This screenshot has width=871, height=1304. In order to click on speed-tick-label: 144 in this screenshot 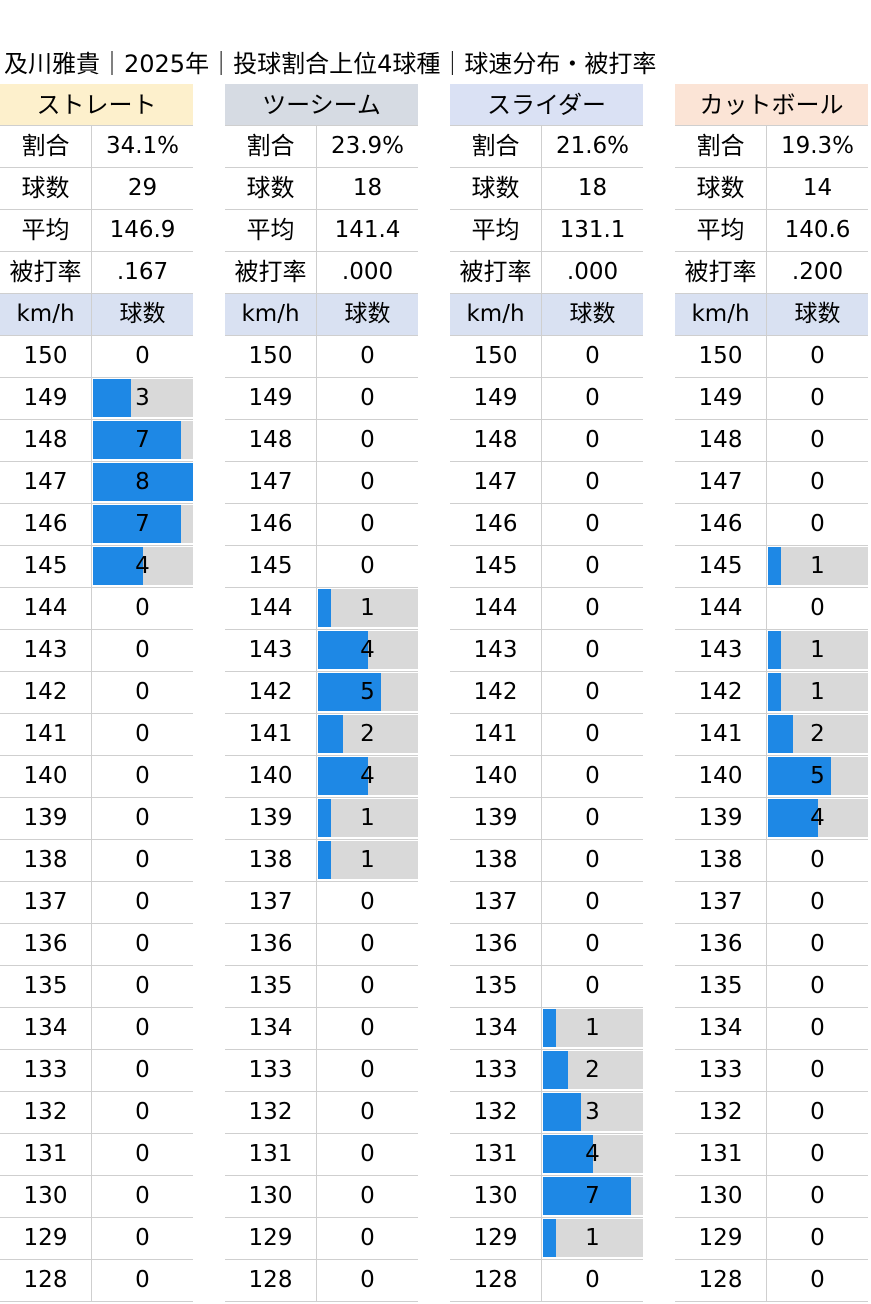, I will do `click(46, 608)`.